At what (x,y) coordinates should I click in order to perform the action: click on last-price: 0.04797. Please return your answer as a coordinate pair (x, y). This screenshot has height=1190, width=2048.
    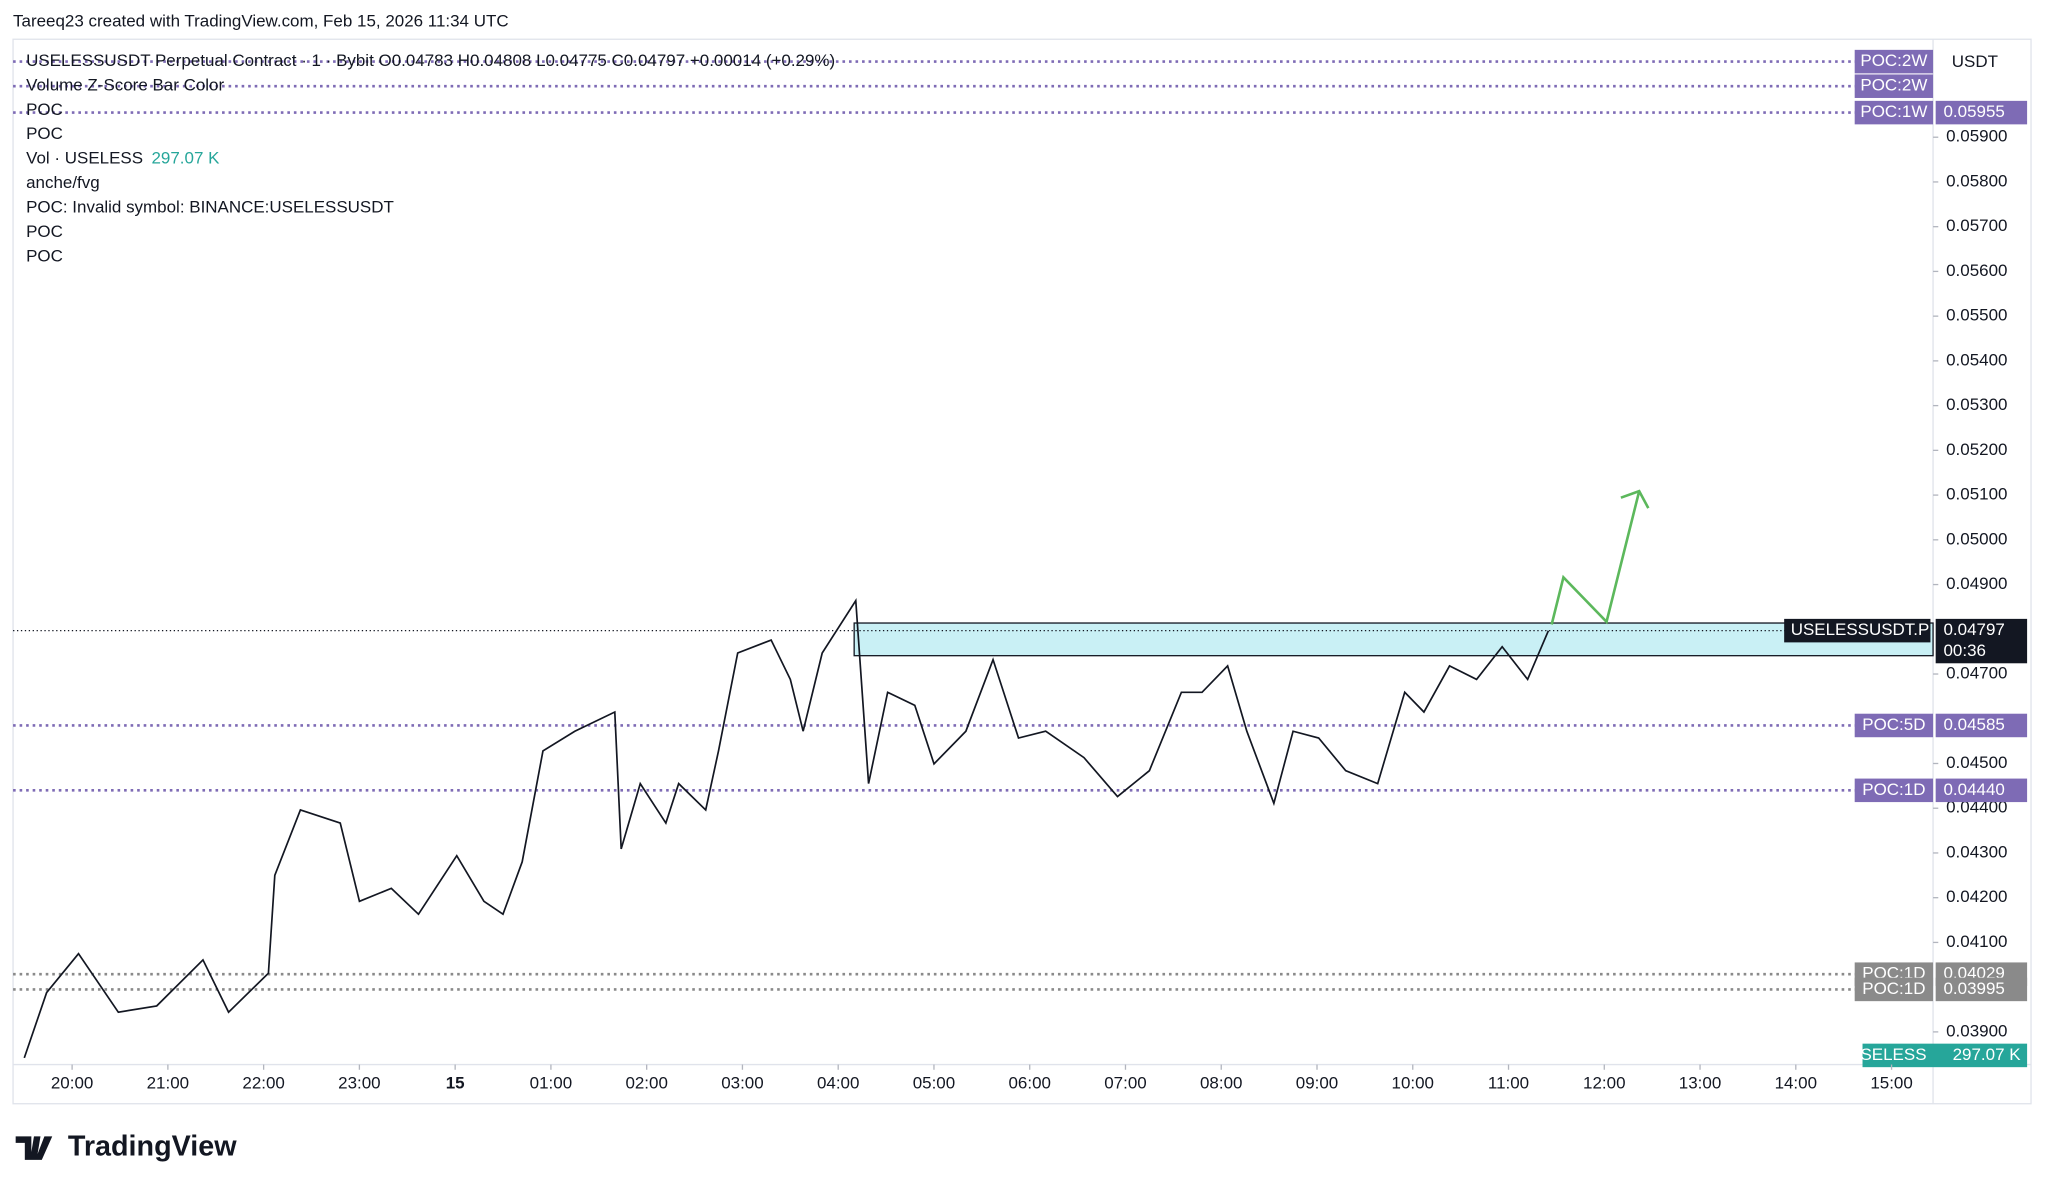
    Looking at the image, I should click on (1974, 629).